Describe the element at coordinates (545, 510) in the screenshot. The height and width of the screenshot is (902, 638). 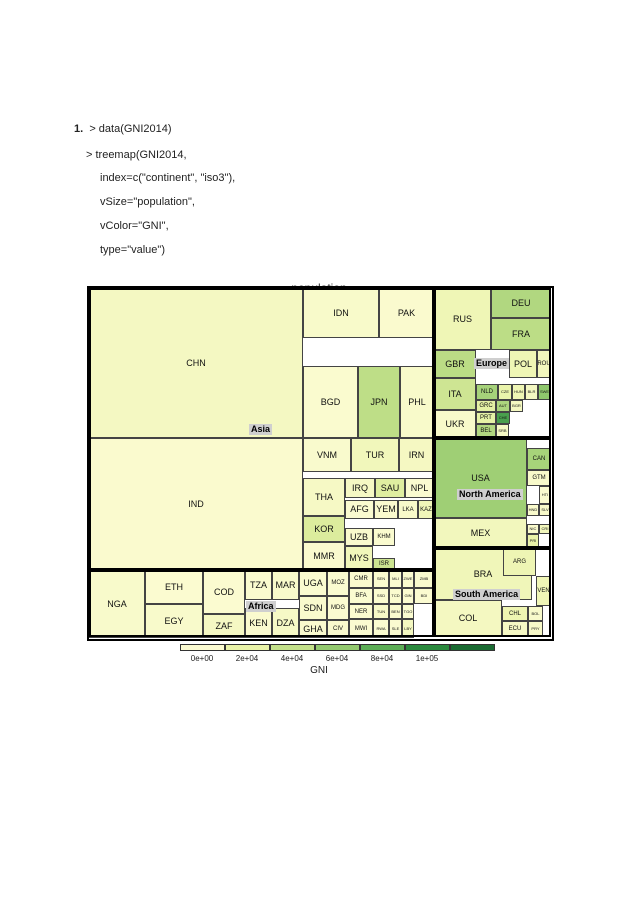
I see `treemap-cell-slv: SLV` at that location.